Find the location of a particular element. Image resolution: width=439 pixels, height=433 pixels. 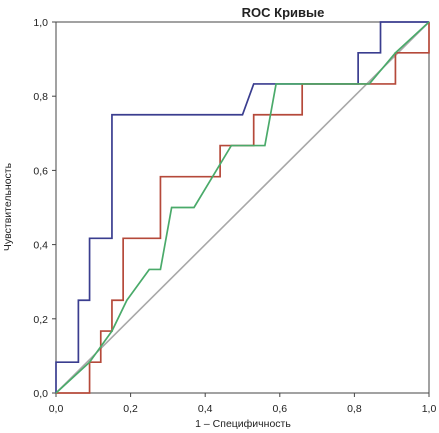

x-tick-label: 0,2 is located at coordinates (130, 409).